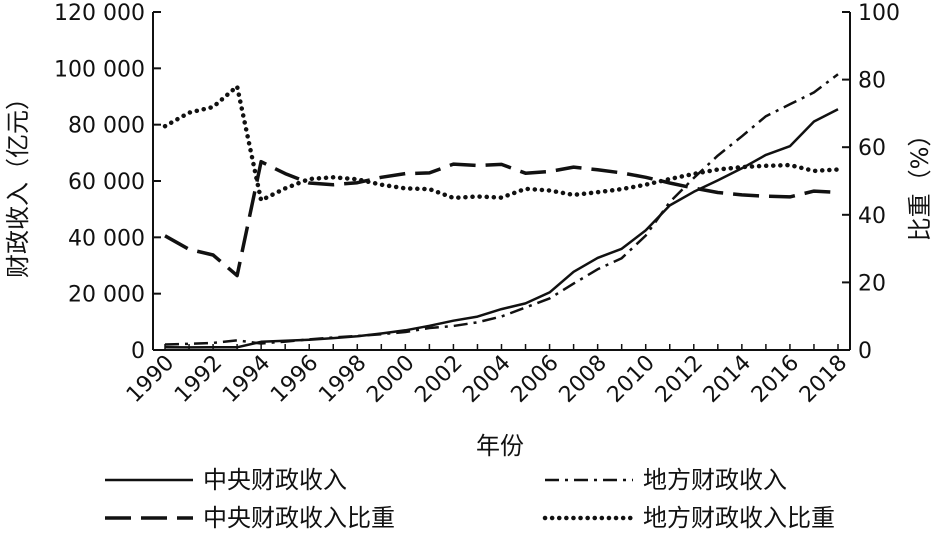 Image resolution: width=950 pixels, height=539 pixels. What do you see at coordinates (390, 379) in the screenshot?
I see `x-tick-label: 2000` at bounding box center [390, 379].